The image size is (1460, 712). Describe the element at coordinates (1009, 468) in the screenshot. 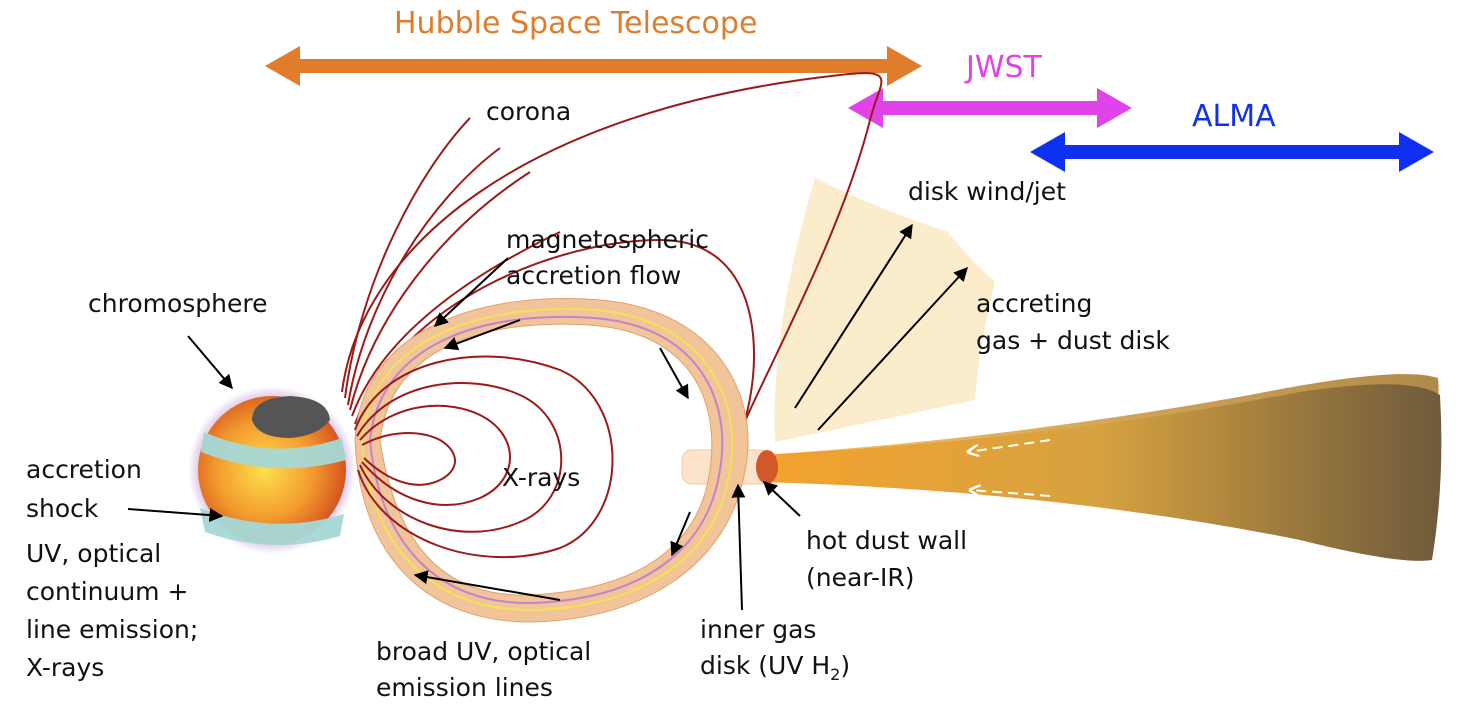

I see `disk-inflow-arrows` at that location.